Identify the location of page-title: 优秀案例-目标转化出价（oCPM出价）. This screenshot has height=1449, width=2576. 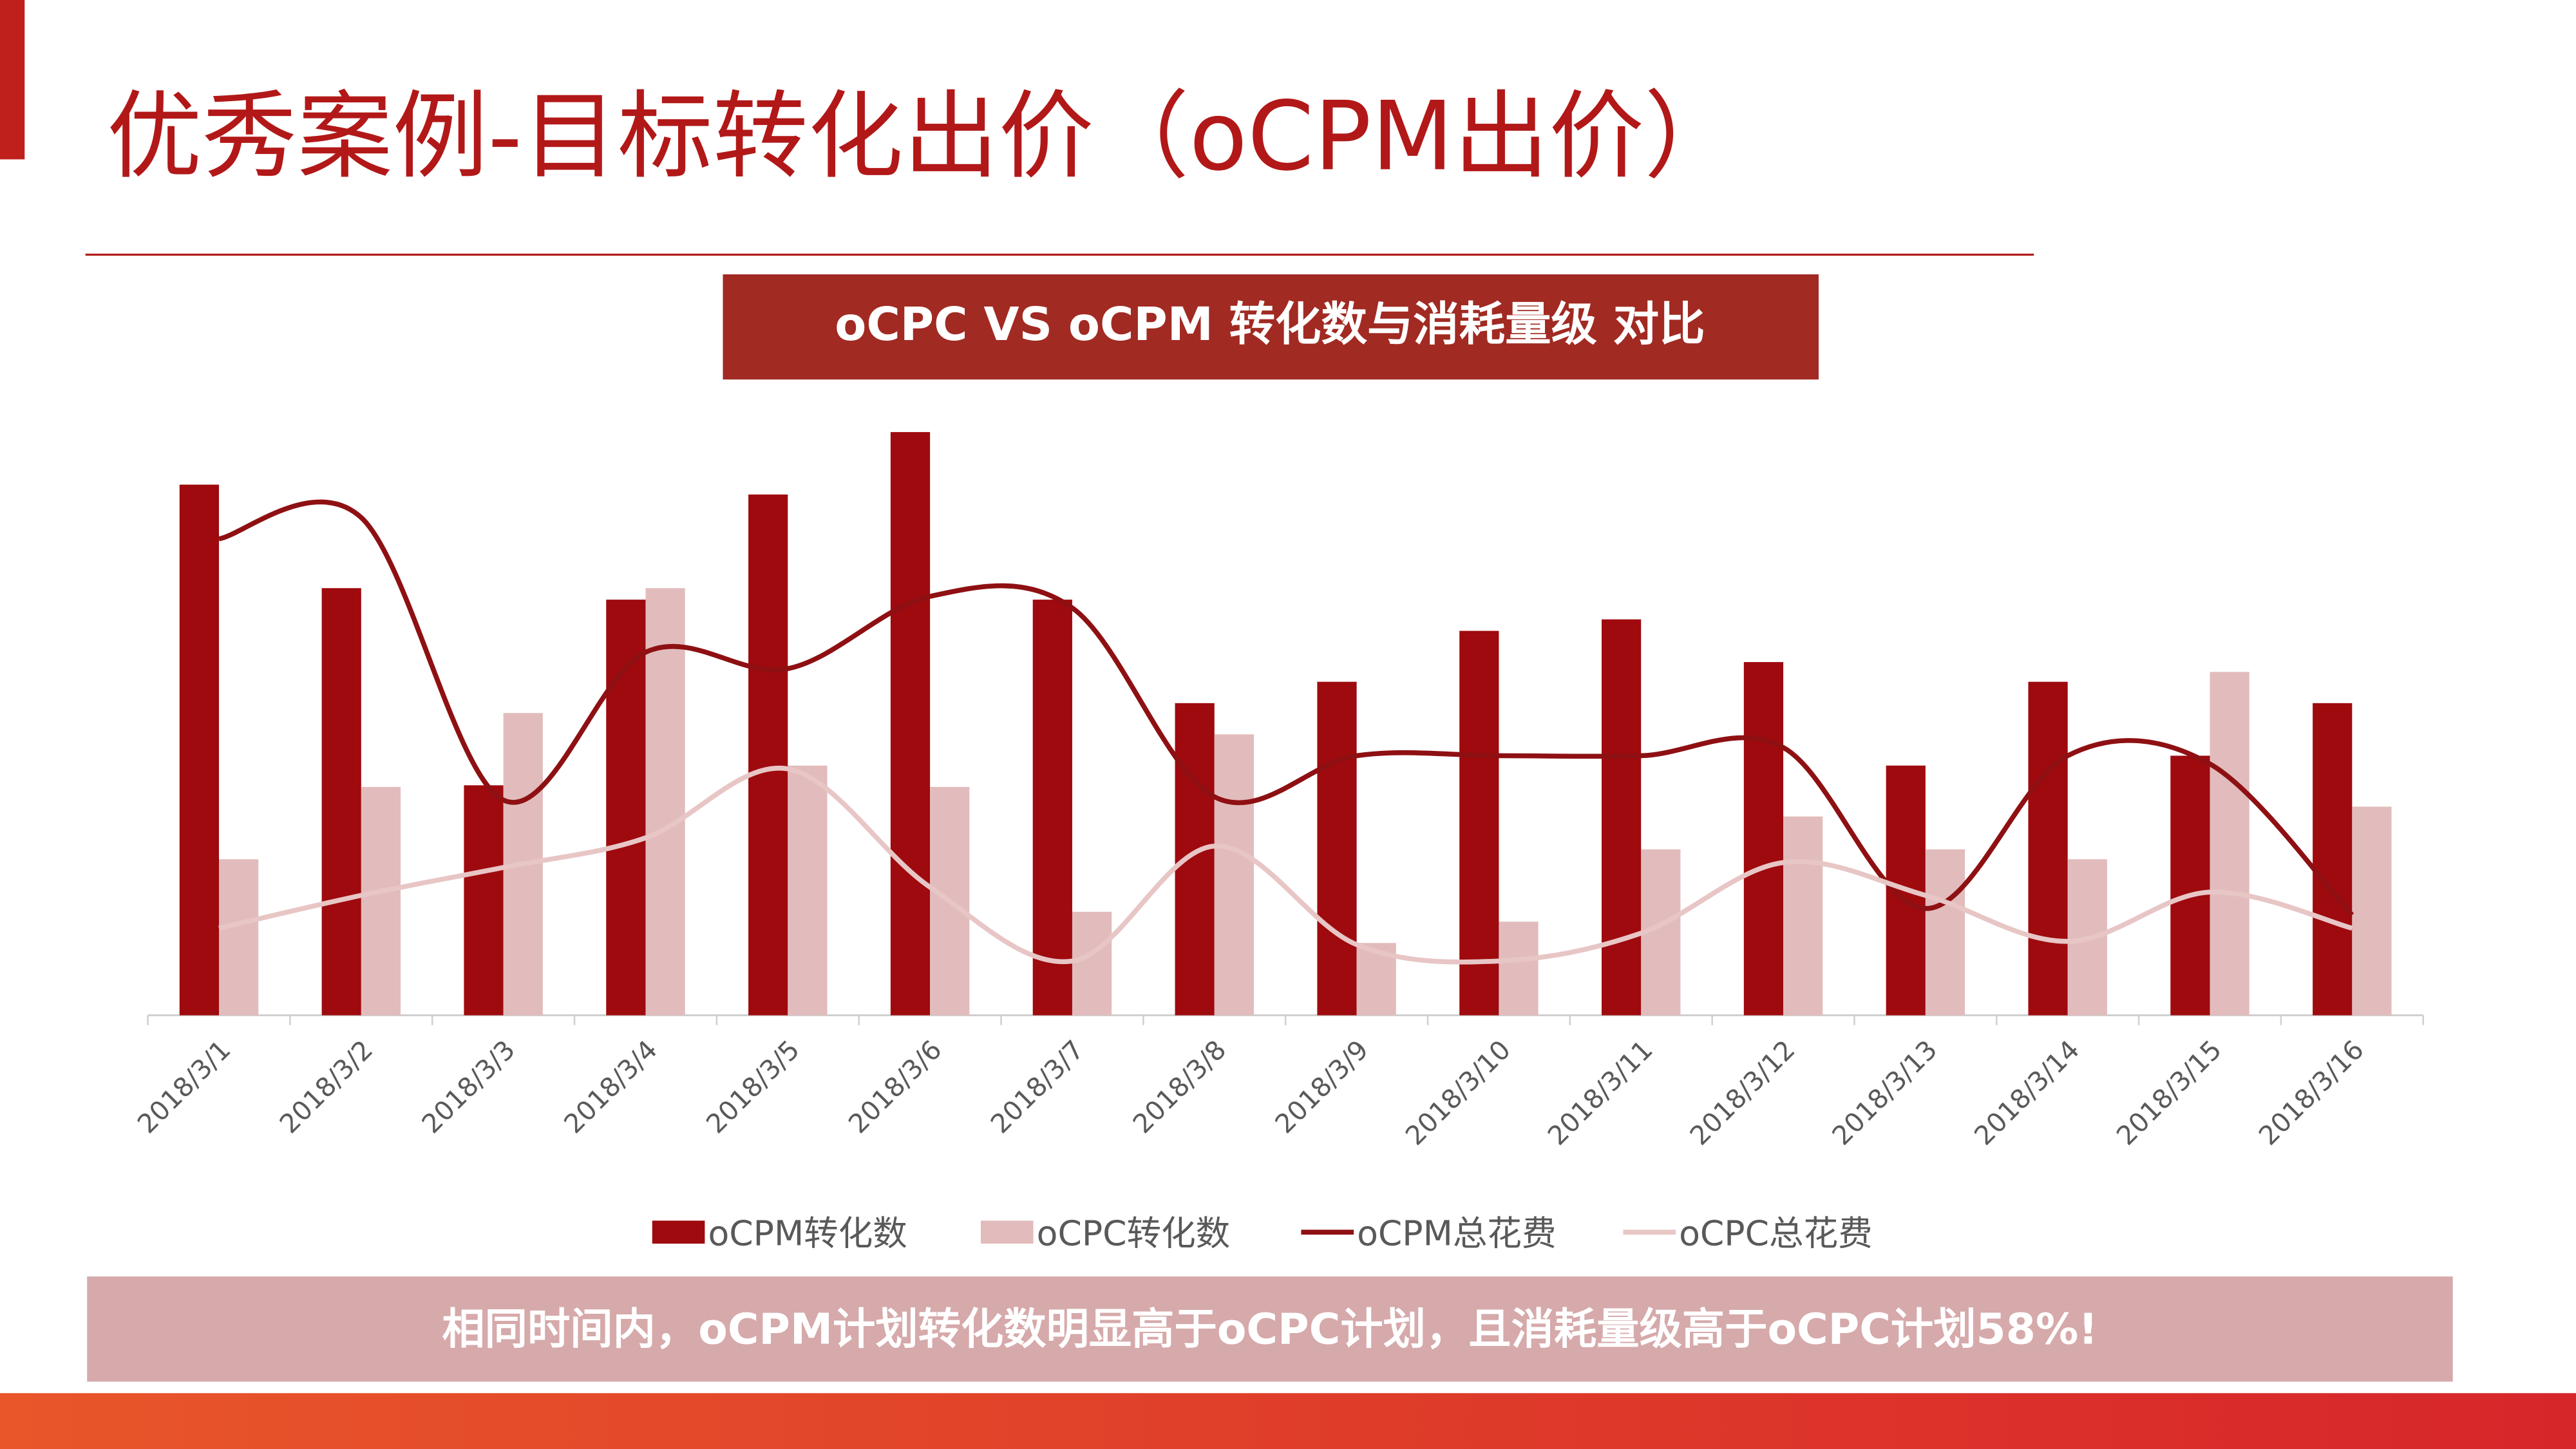
(923, 136).